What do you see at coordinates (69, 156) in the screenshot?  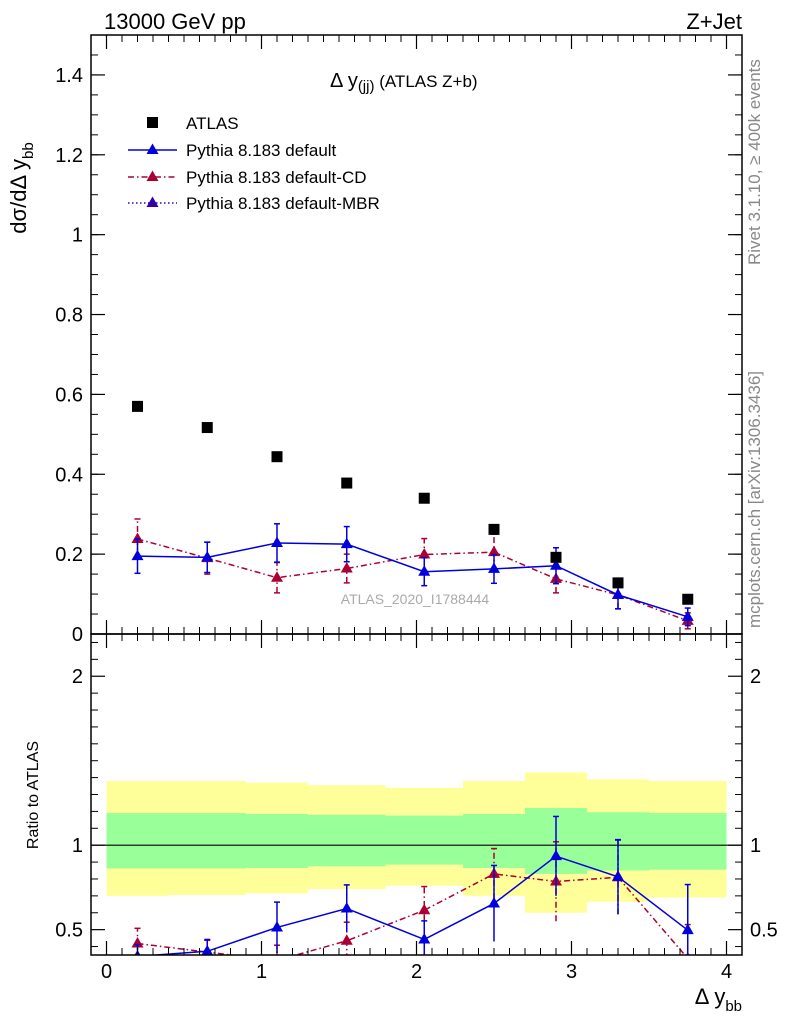 I see `main-ytick-label: 1.2` at bounding box center [69, 156].